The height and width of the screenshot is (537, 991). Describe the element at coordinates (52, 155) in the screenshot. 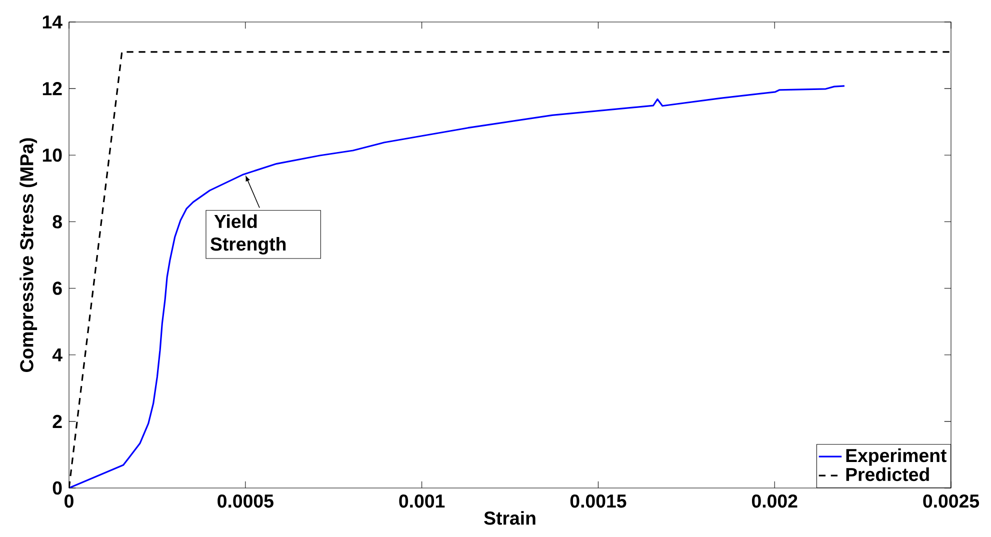

I see `y-tick-label: 10` at that location.